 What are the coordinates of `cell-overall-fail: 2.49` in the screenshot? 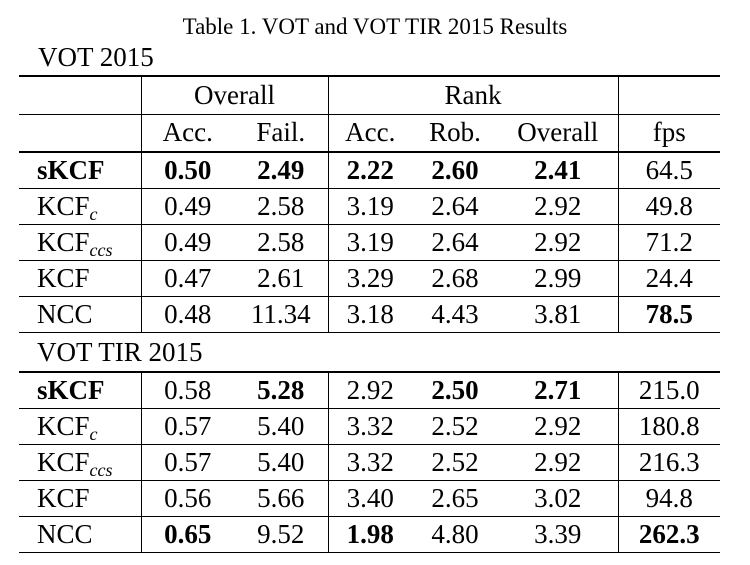 It's located at (281, 170).